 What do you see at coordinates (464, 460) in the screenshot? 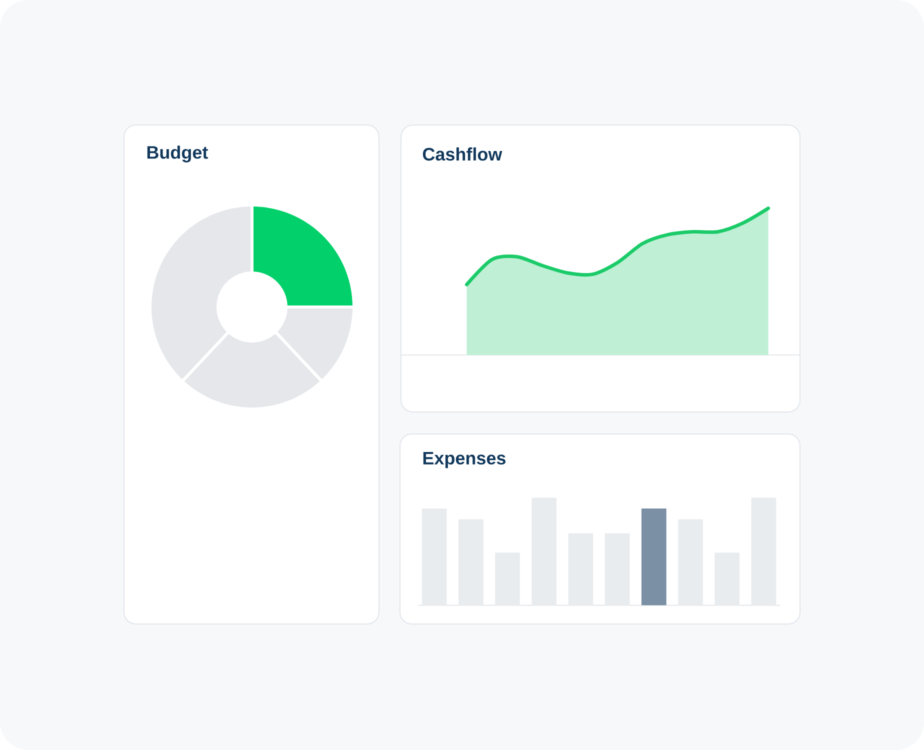
I see `chart-title: Expenses` at bounding box center [464, 460].